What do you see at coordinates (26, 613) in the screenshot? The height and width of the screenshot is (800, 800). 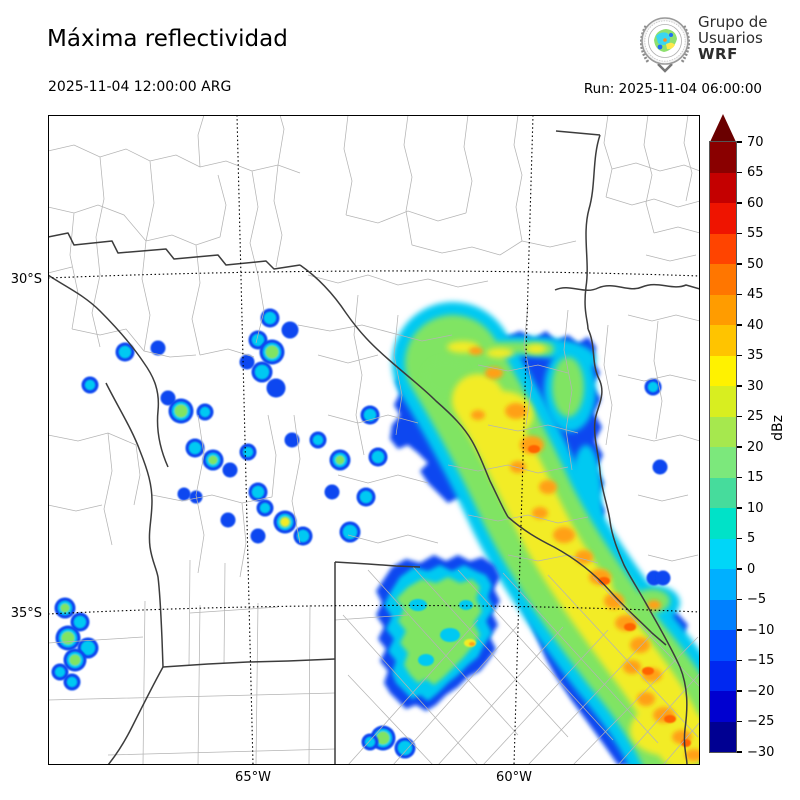 I see `y-axis-label-35s: 35°S` at bounding box center [26, 613].